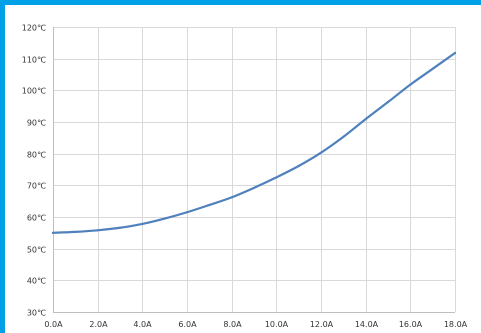 Image resolution: width=481 pixels, height=333 pixels. Describe the element at coordinates (36, 250) in the screenshot. I see `y-tick-label: 50℃` at that location.